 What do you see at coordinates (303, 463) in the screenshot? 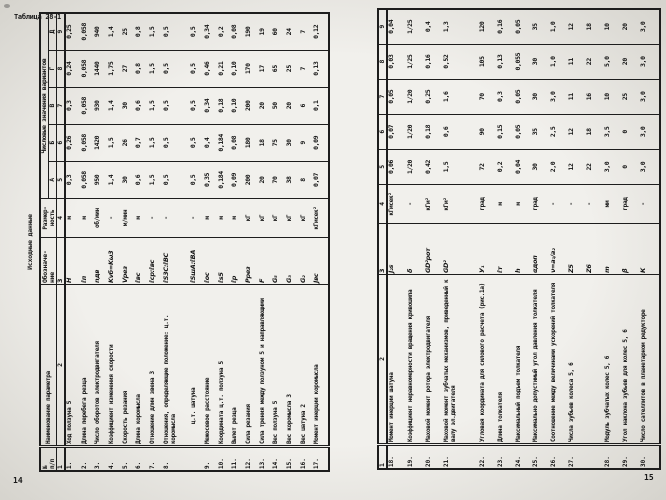
I see `row-number-cell: 16.` at bounding box center [303, 463].